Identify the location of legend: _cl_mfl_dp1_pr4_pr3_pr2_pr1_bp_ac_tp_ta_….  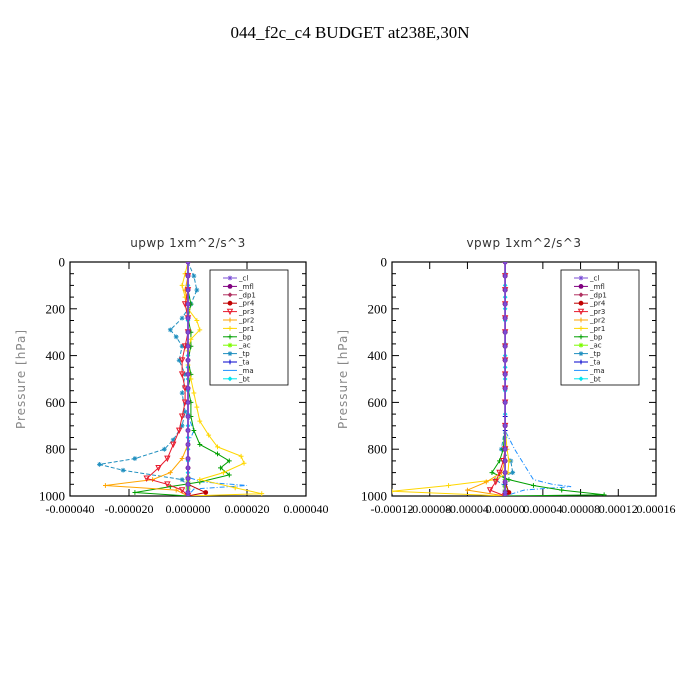
(600, 327).